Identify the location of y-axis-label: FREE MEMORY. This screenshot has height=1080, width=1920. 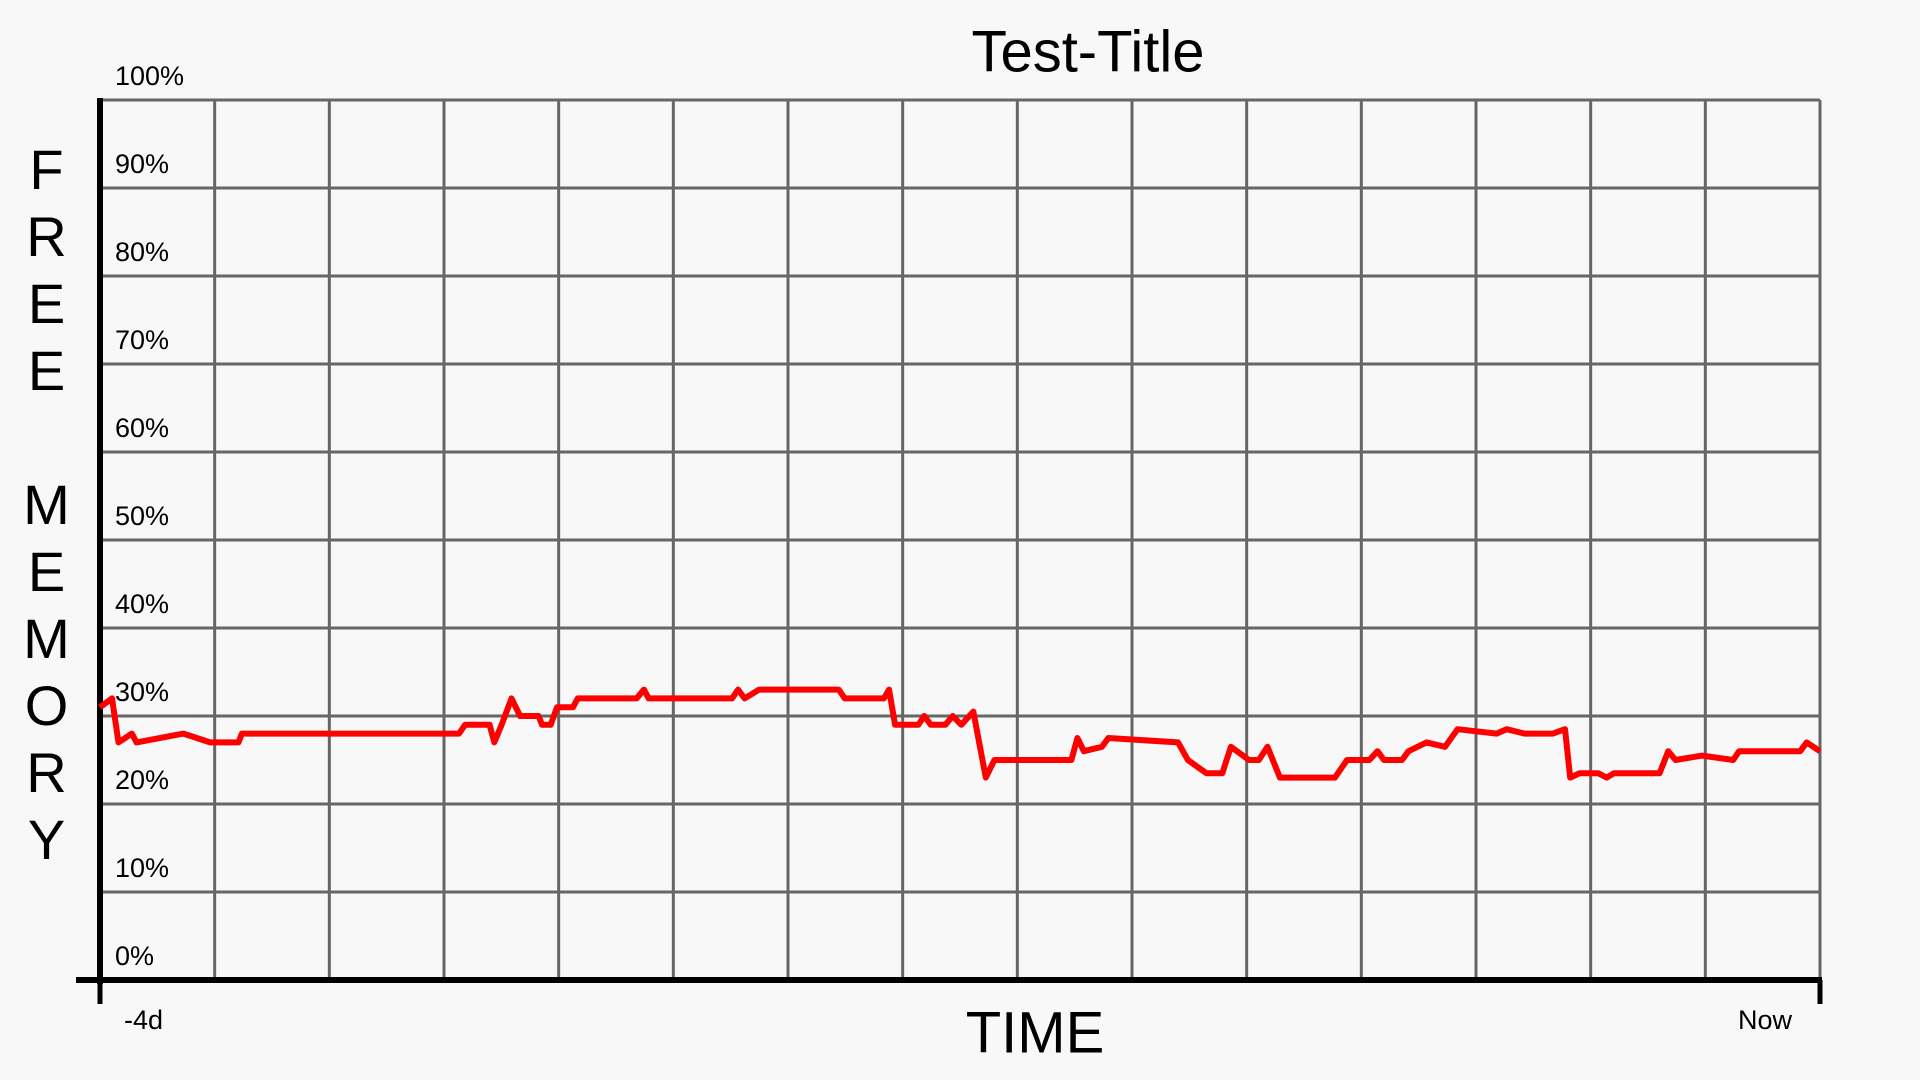
(46, 506).